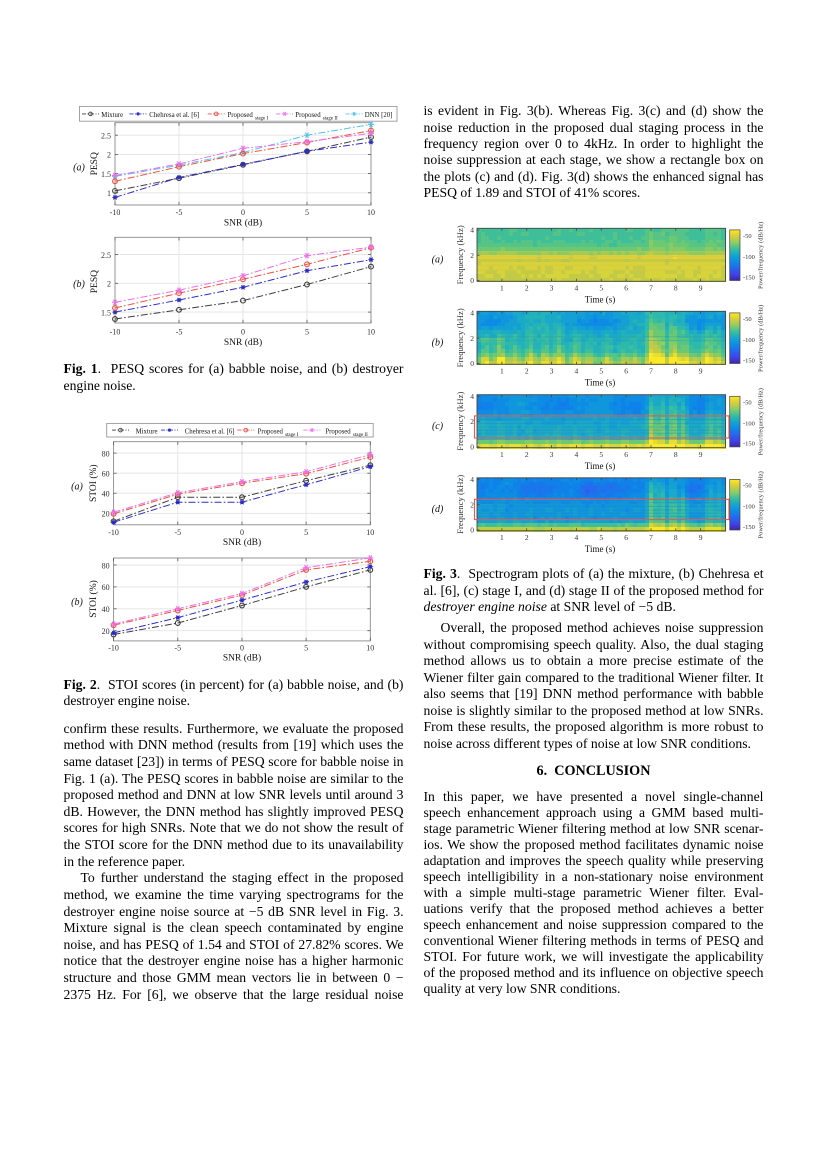 The image size is (826, 1169). What do you see at coordinates (95, 281) in the screenshot?
I see `svg-text: PESQ` at bounding box center [95, 281].